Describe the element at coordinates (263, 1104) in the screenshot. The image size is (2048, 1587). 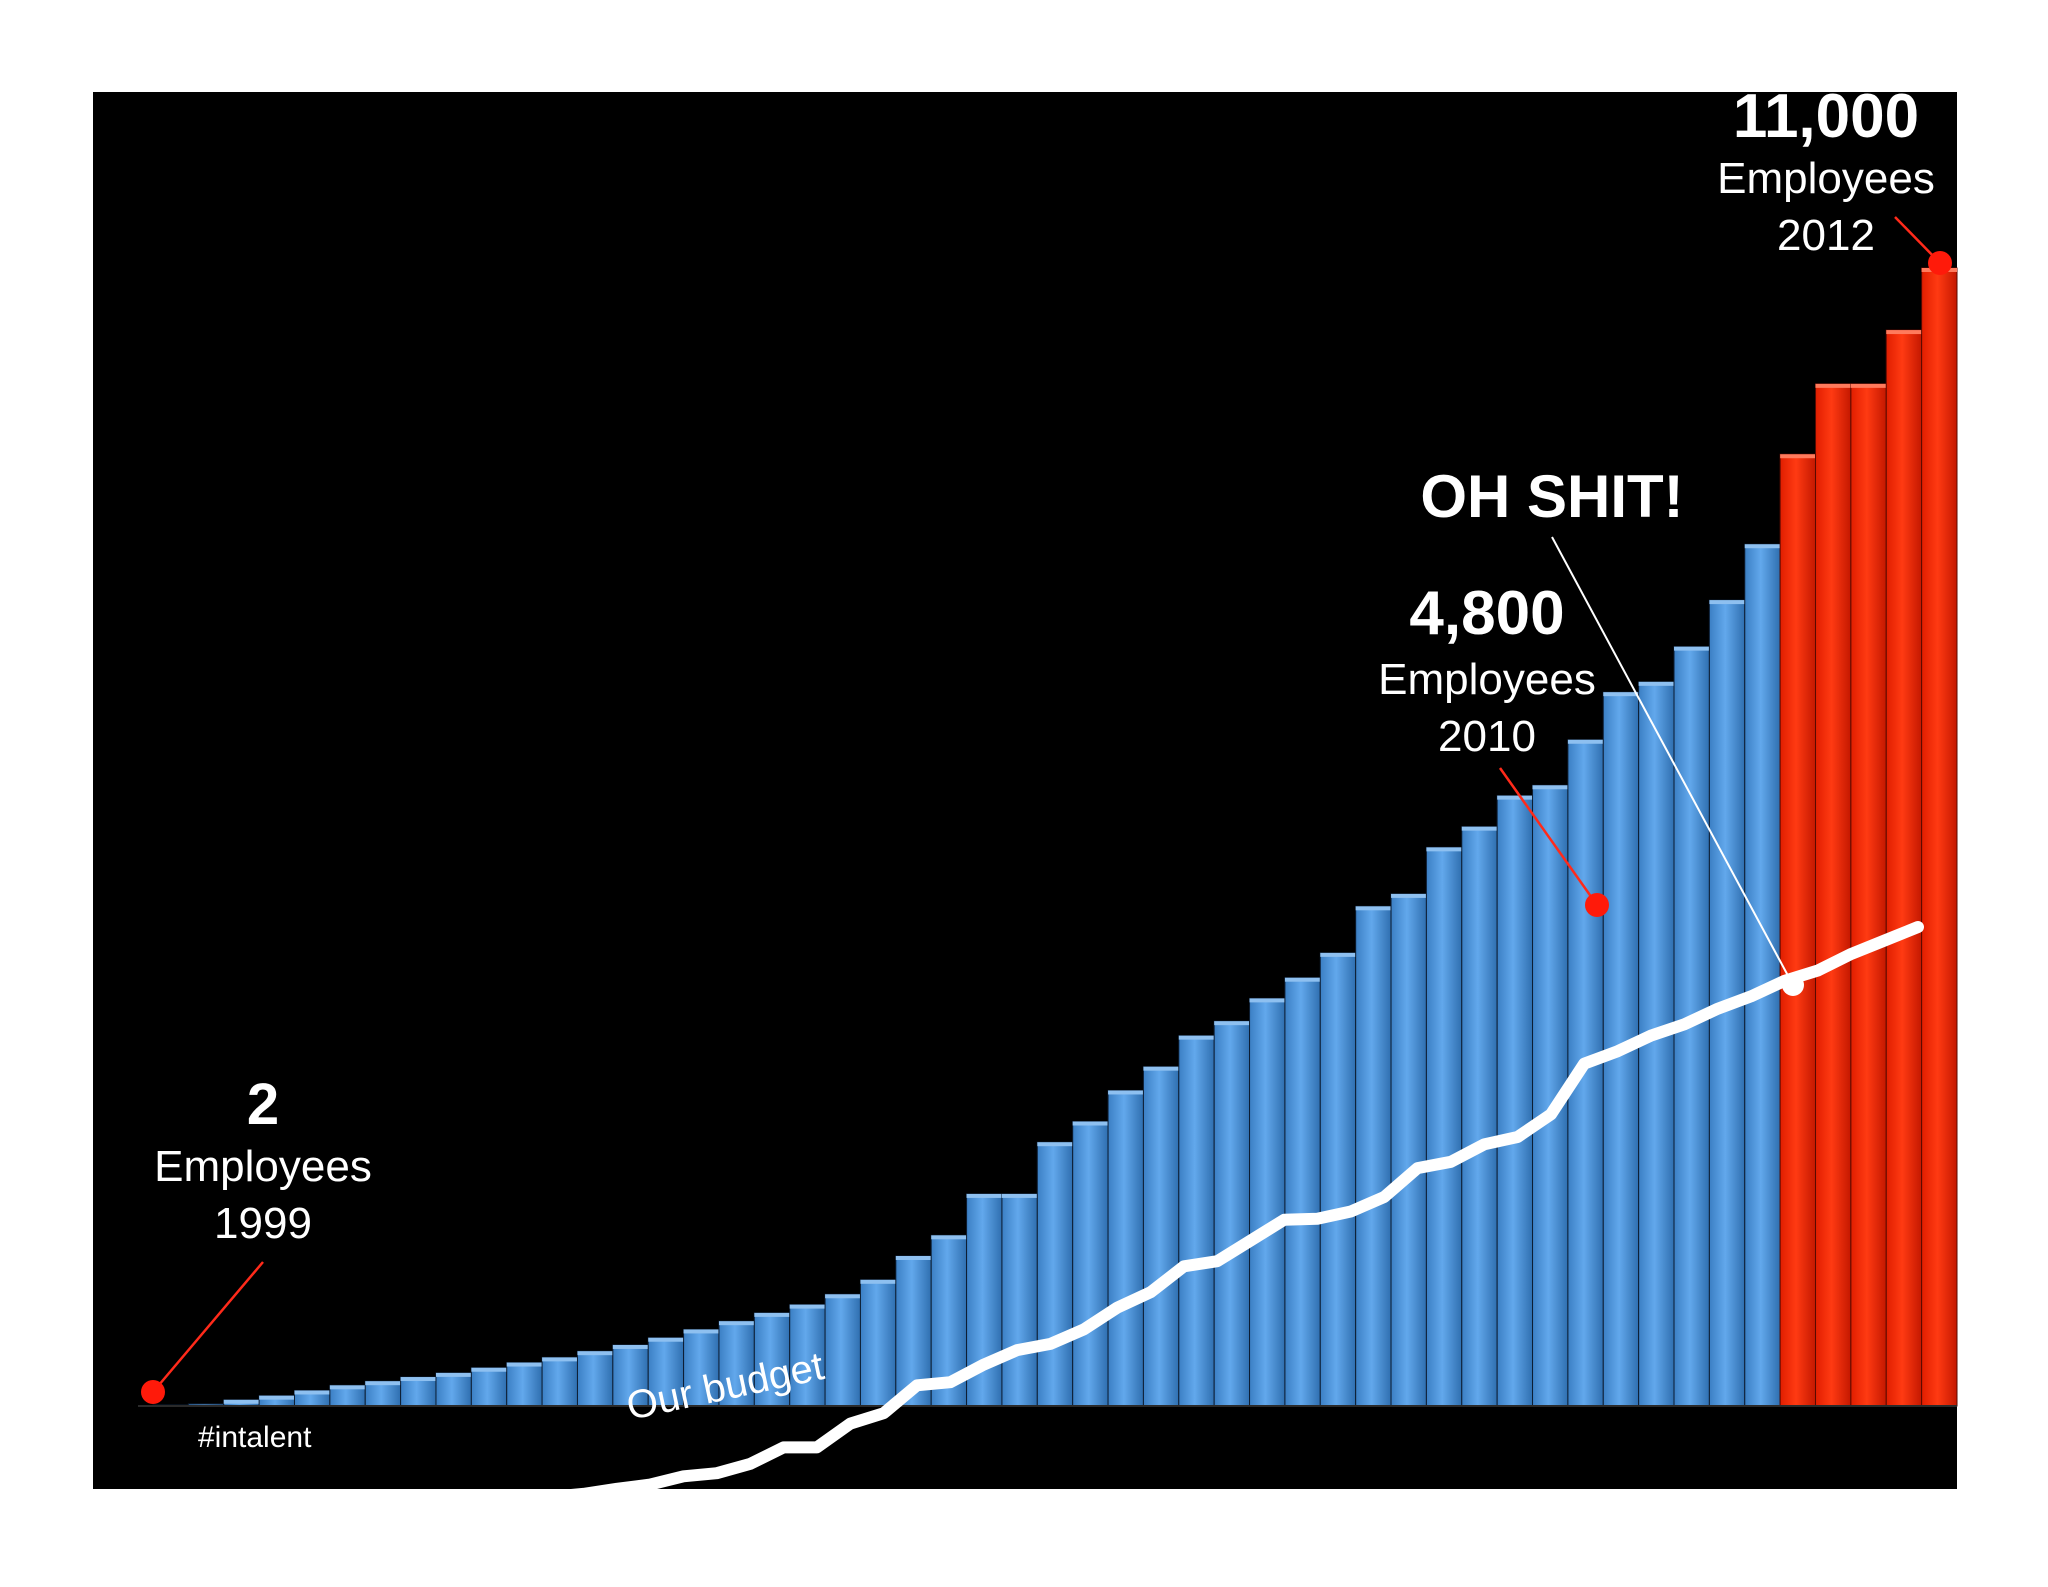
I see `annotation-start-value: 2` at that location.